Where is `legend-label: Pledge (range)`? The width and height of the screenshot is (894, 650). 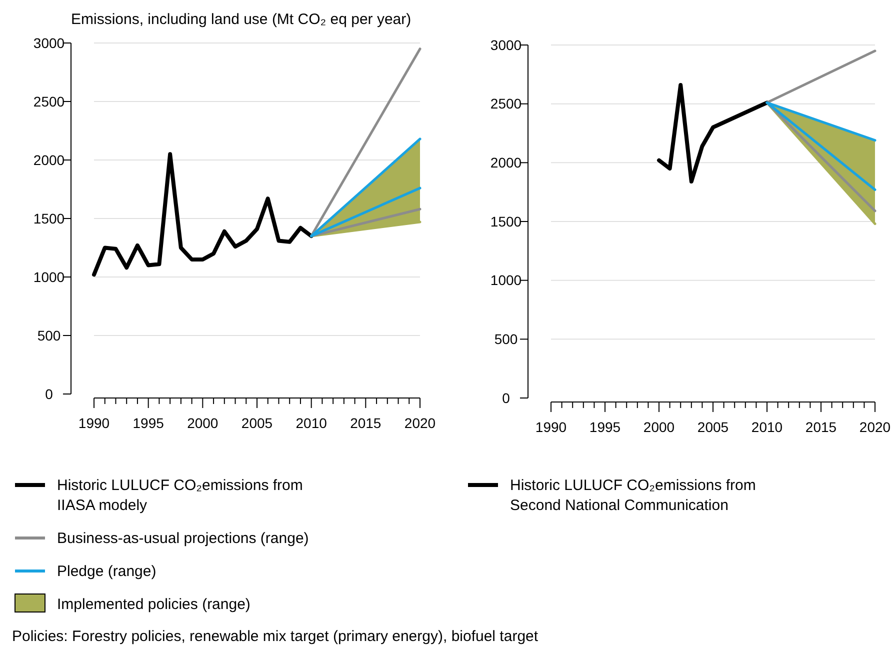
legend-label: Pledge (range) is located at coordinates (106, 571).